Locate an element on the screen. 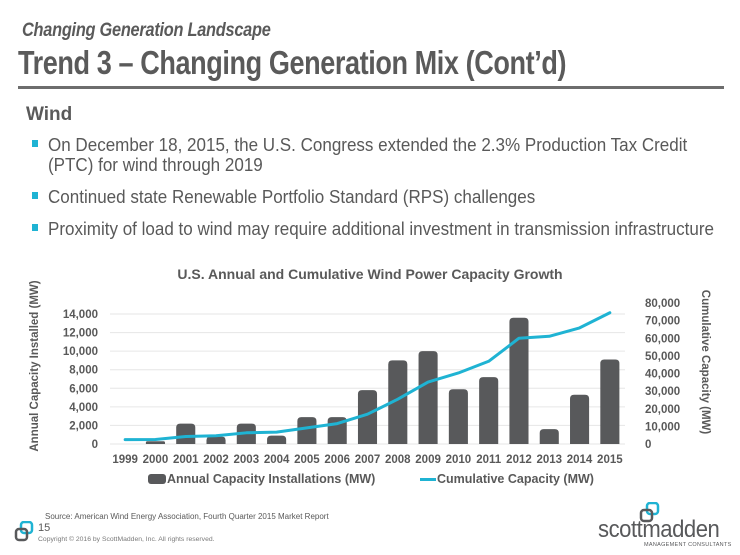 This screenshot has height=555, width=740. right-tick-label: 20,000 is located at coordinates (662, 410).